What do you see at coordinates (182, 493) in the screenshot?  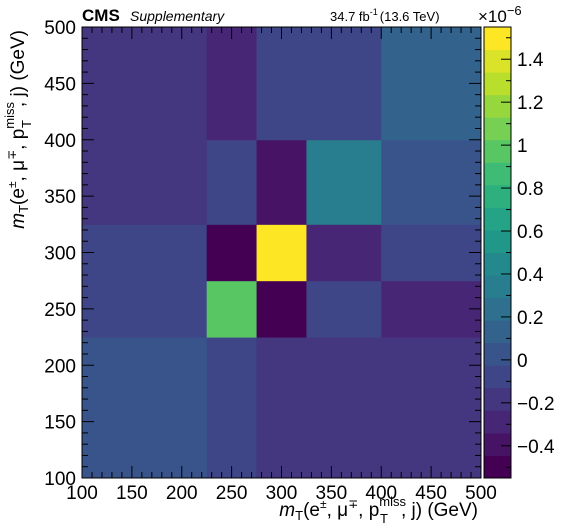 I see `x-tick-label: 200` at bounding box center [182, 493].